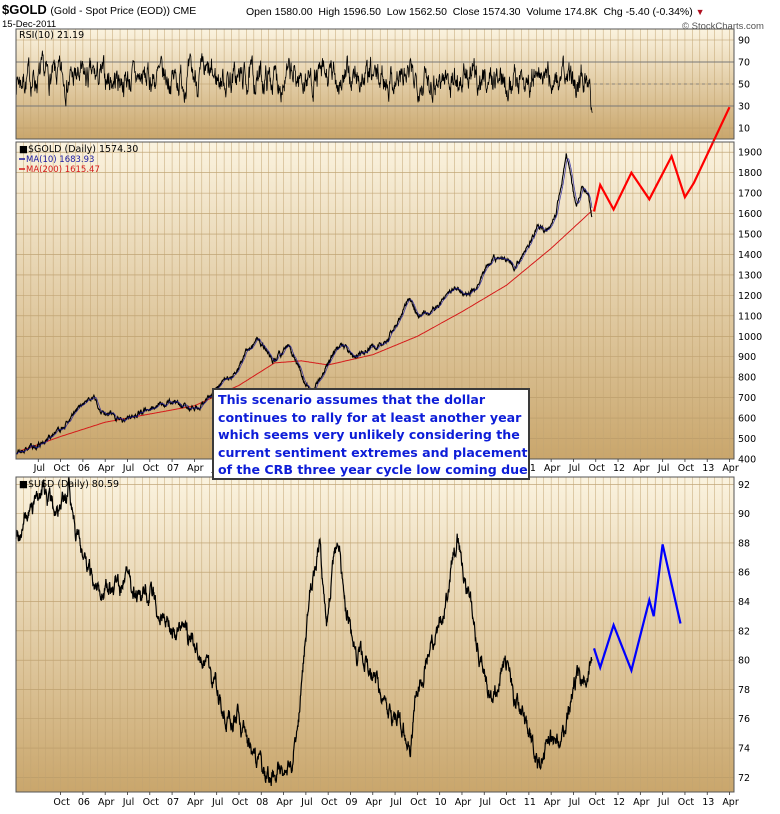  I want to click on rsi-y-tick-label: 30, so click(744, 107).